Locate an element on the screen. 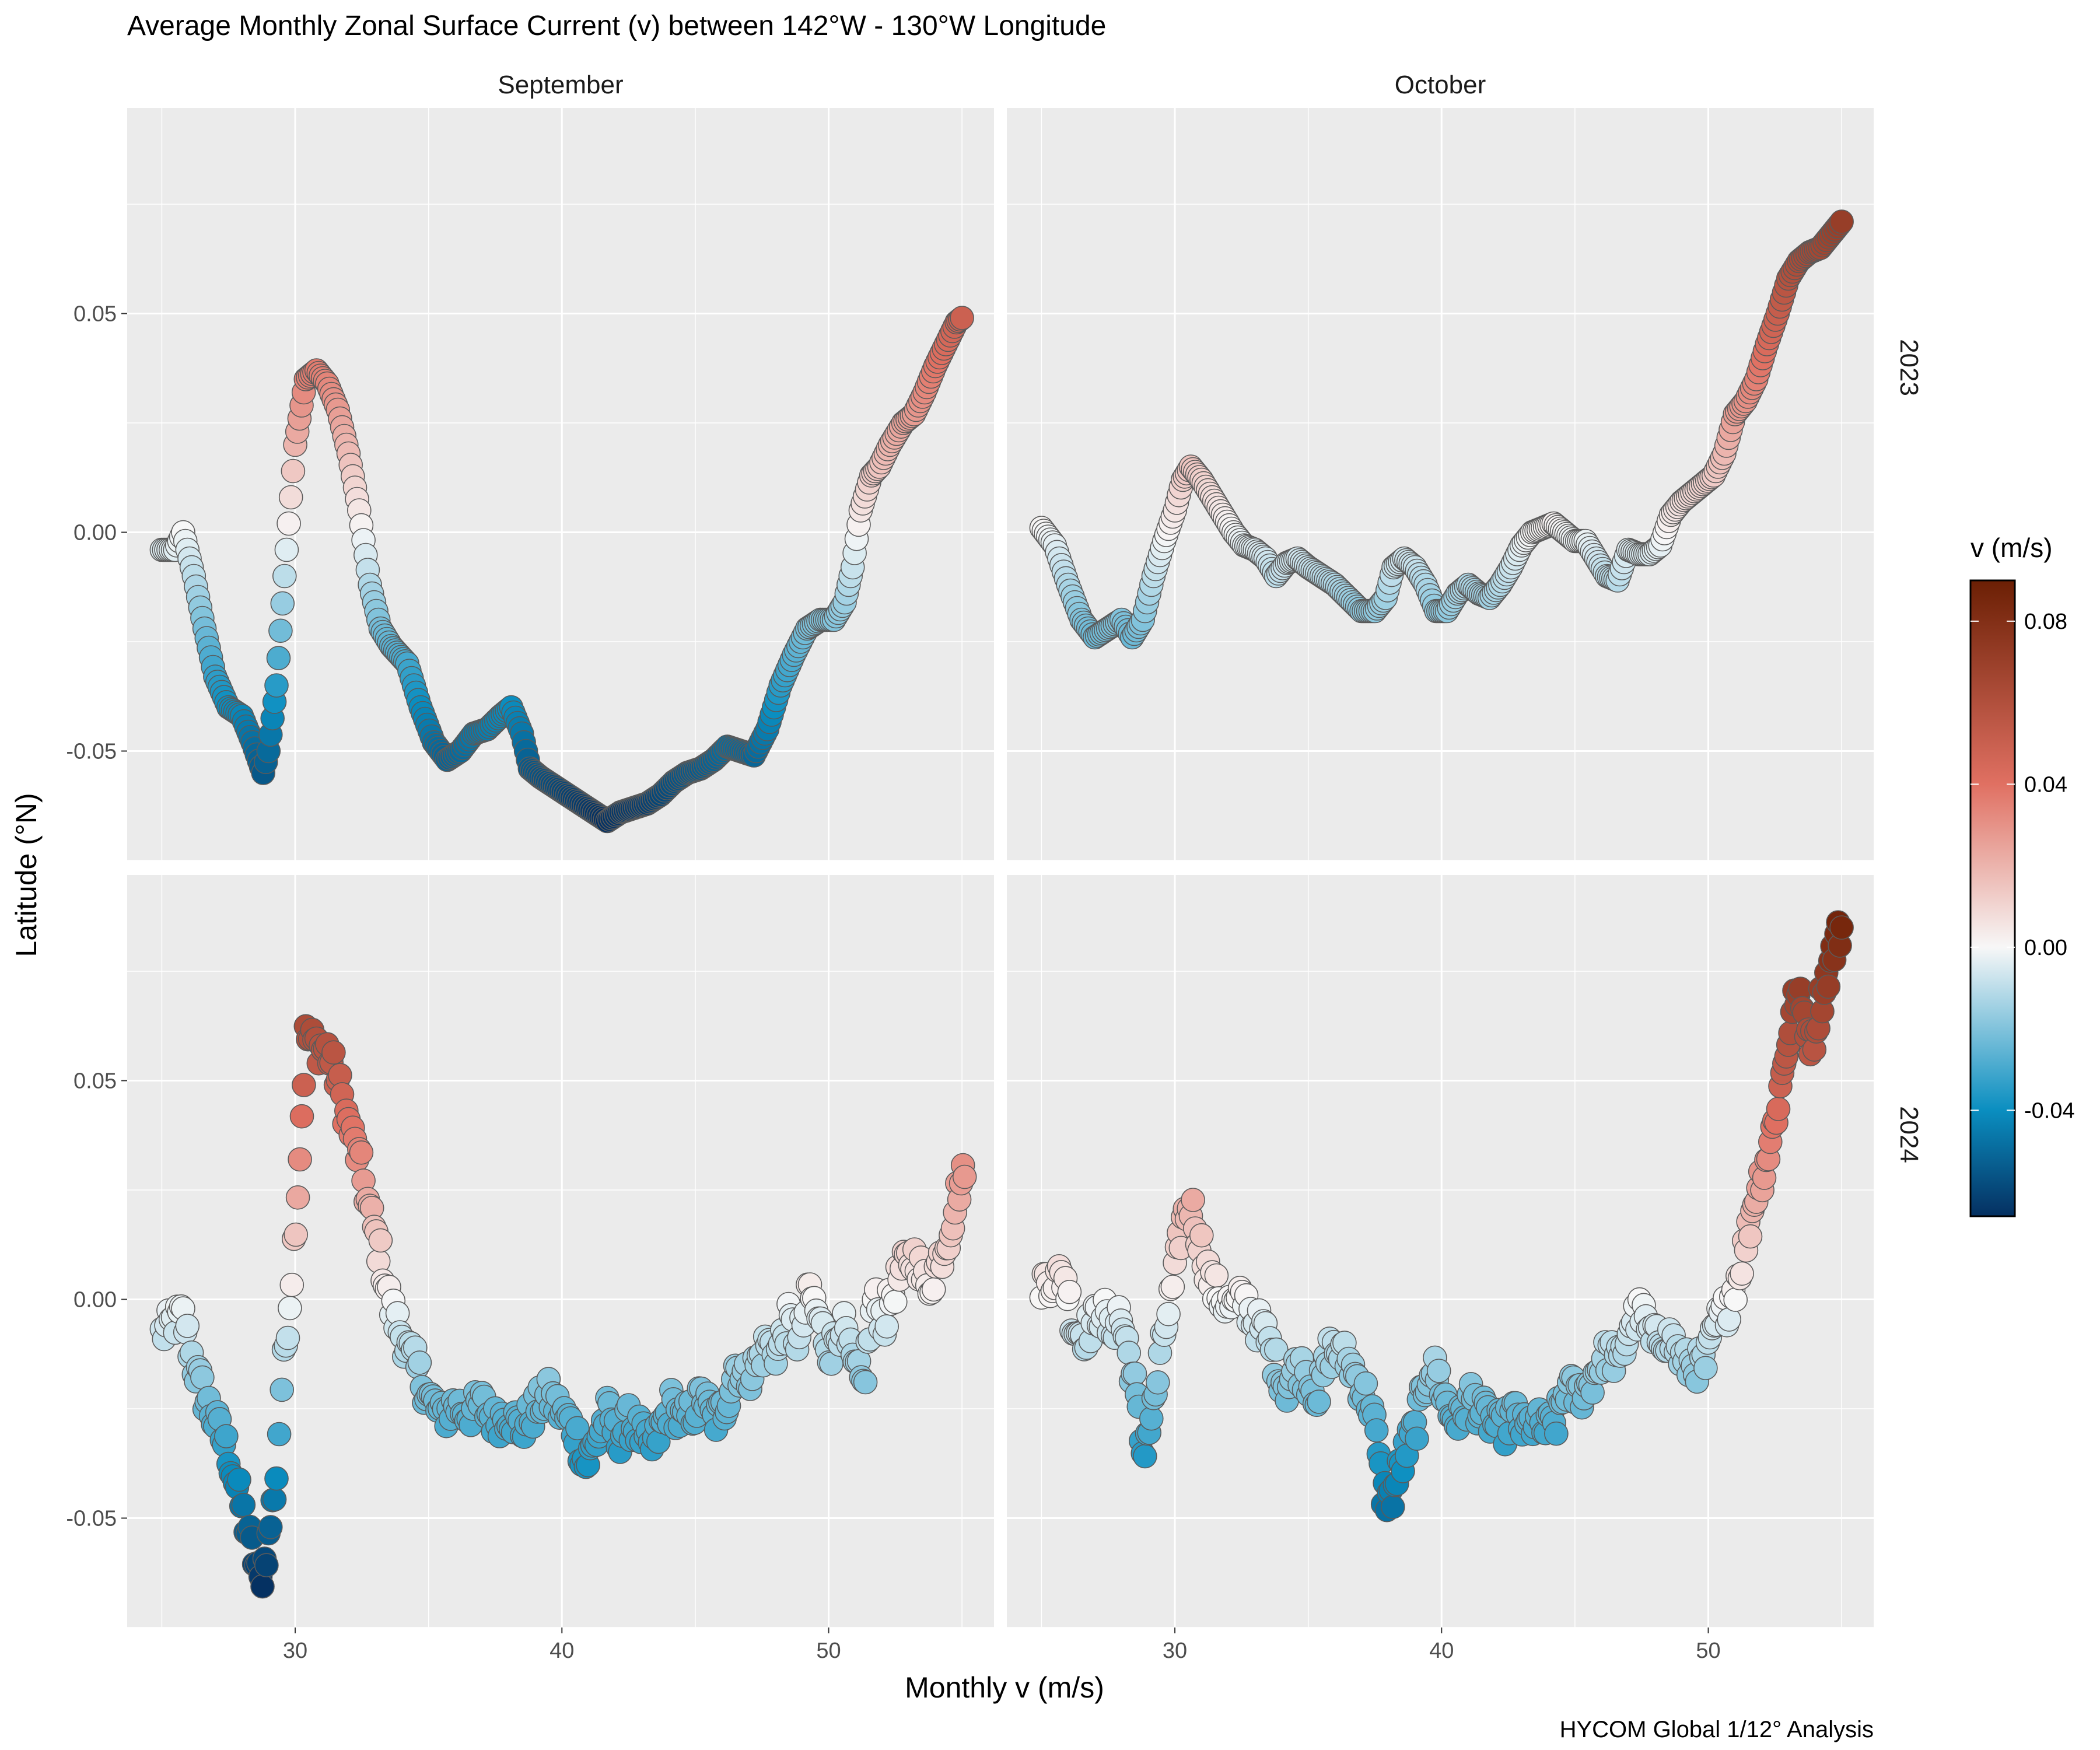  y-axis-title: Latitude (°N) is located at coordinates (26, 875).